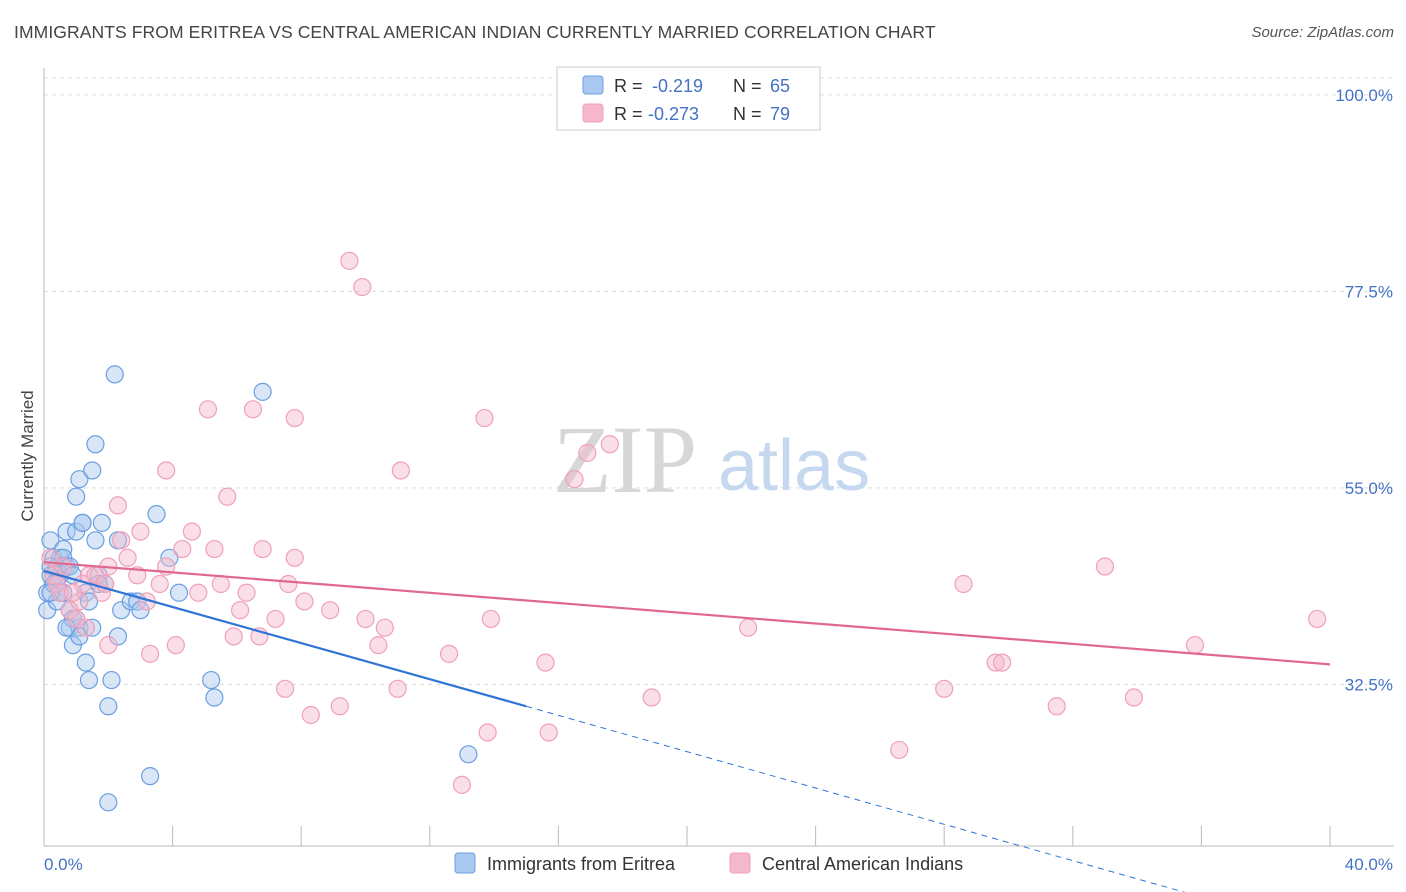 The width and height of the screenshot is (1406, 892). I want to click on source-label: Source: ZipAtlas.com, so click(1322, 32).